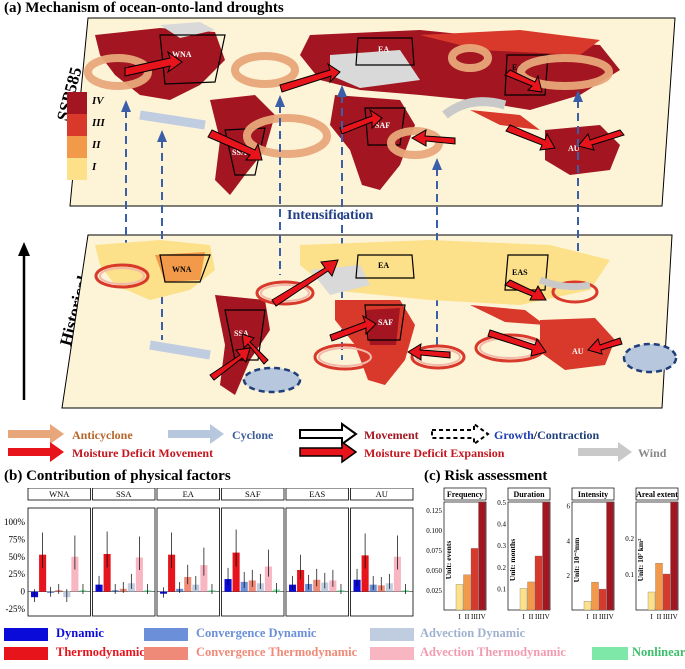 This screenshot has width=685, height=669. What do you see at coordinates (100, 652) in the screenshot?
I see `legend-thermodynamic: Thermodynamic` at bounding box center [100, 652].